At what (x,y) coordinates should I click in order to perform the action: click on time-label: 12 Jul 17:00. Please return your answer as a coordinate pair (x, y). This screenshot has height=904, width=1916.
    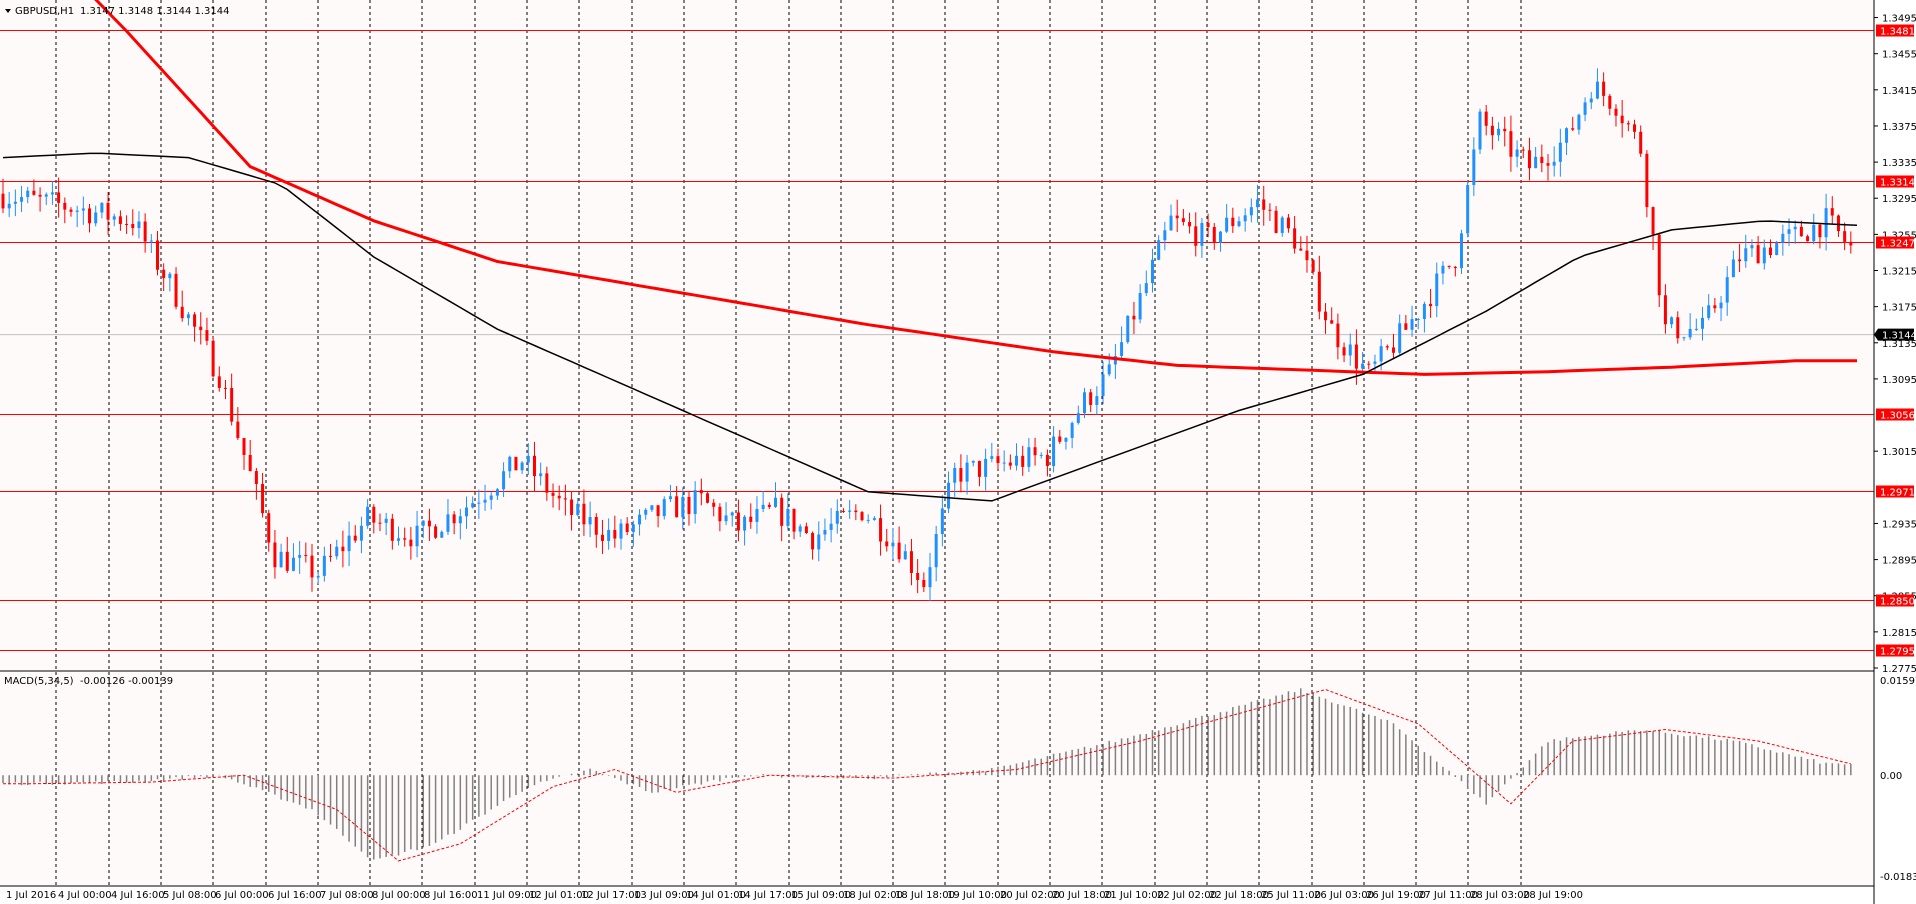
    Looking at the image, I should click on (611, 895).